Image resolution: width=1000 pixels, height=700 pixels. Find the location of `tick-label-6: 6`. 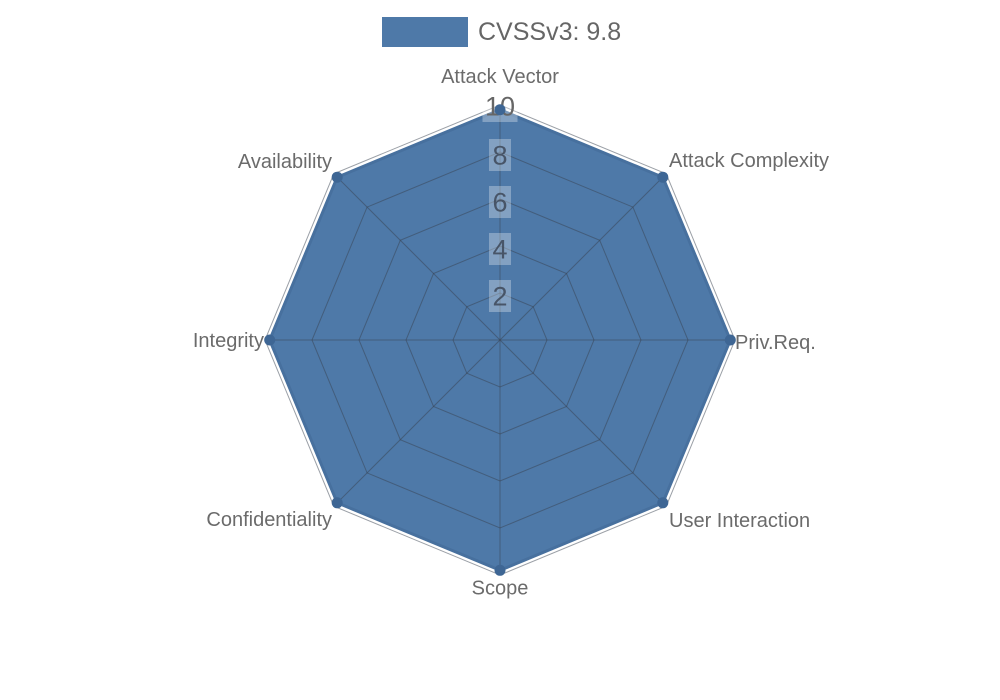

tick-label-6: 6 is located at coordinates (499, 202).